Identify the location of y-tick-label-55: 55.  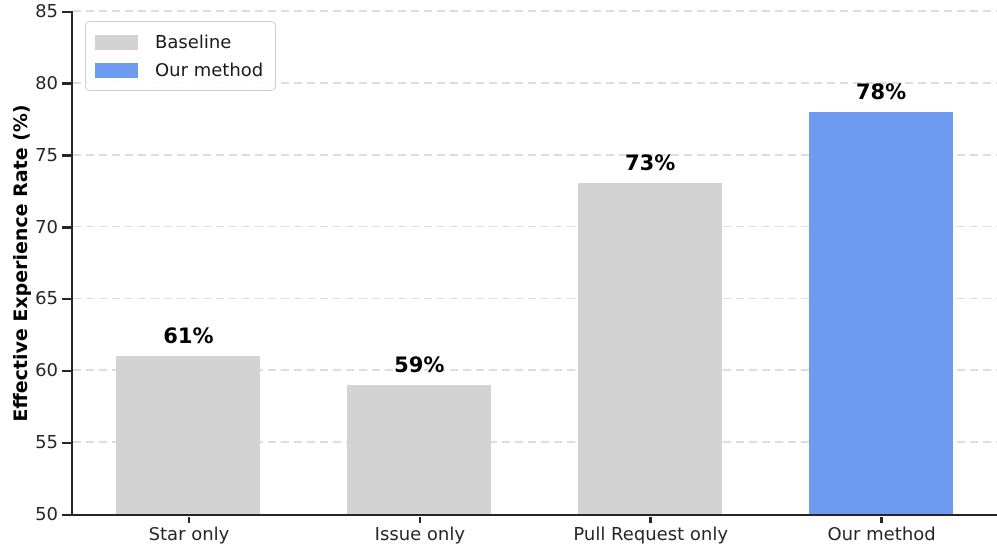
(46, 443).